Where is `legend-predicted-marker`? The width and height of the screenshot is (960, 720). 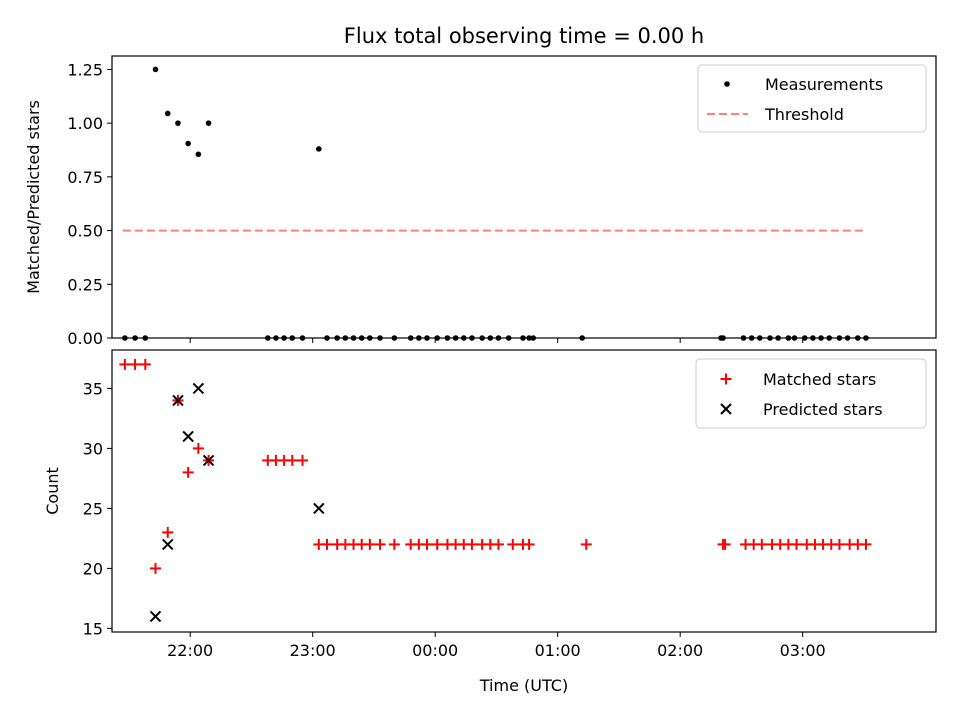 legend-predicted-marker is located at coordinates (726, 409).